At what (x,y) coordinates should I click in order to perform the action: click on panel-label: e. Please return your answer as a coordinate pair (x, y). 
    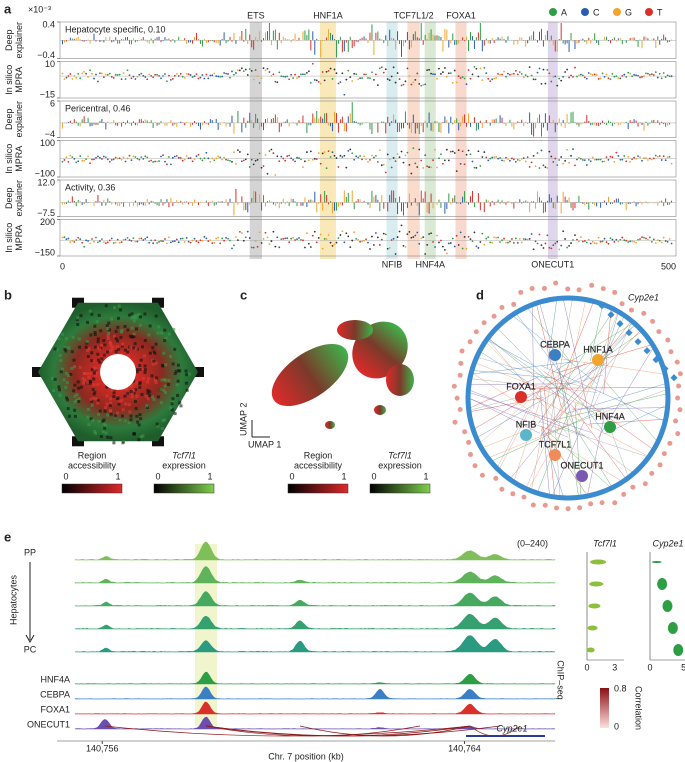
    Looking at the image, I should click on (7, 536).